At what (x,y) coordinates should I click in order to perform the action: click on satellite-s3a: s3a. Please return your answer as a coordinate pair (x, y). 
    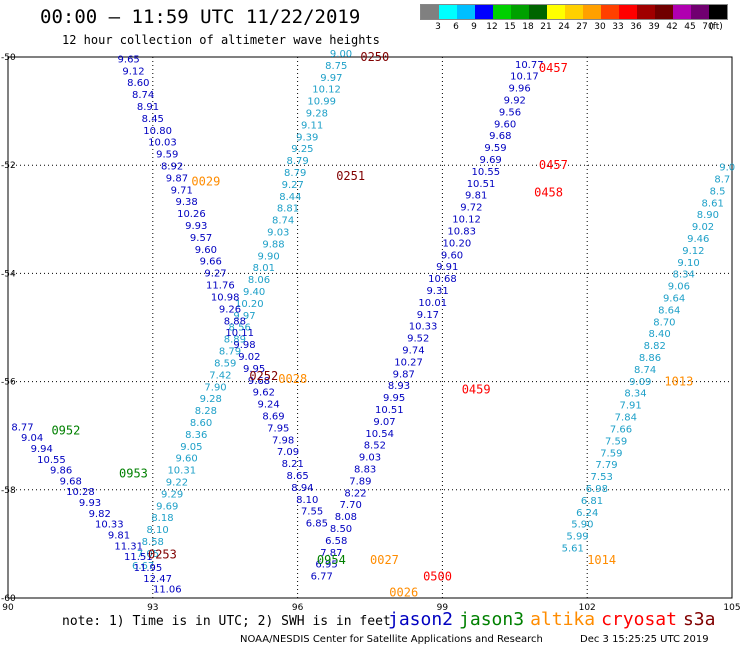
    Looking at the image, I should click on (699, 619).